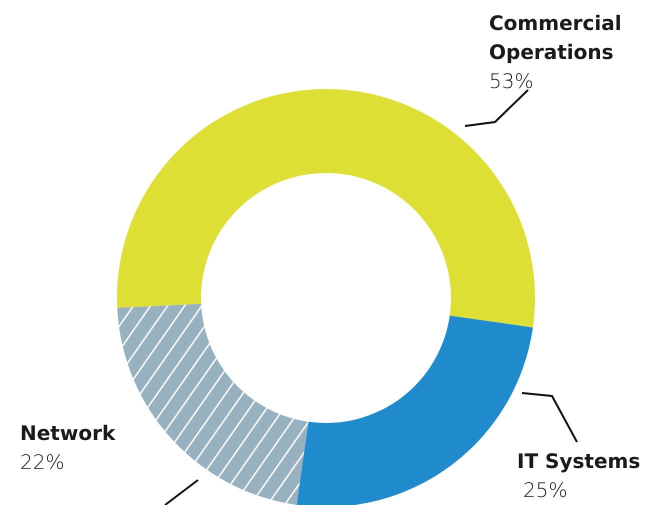  What do you see at coordinates (68, 433) in the screenshot?
I see `slice-label: Network` at bounding box center [68, 433].